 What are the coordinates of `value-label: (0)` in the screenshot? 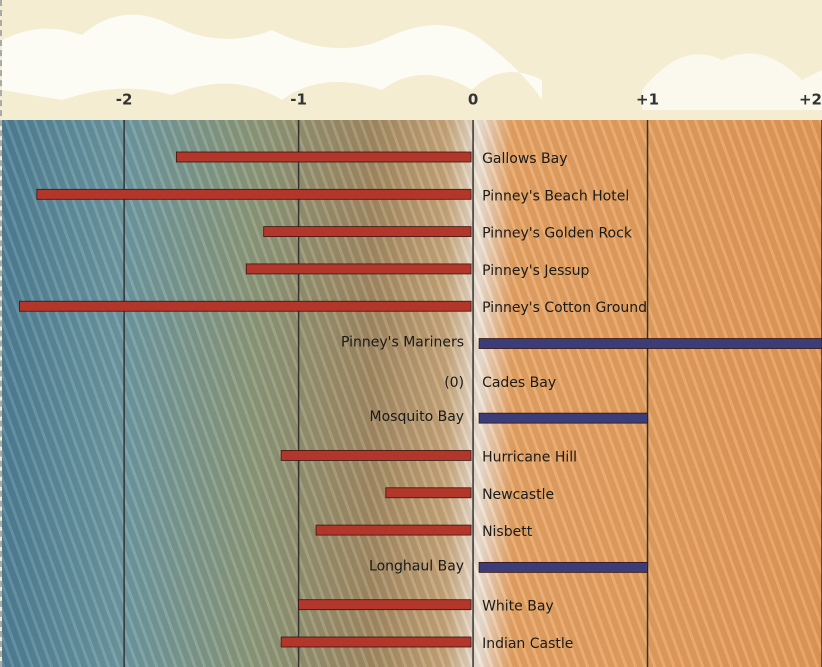 It's located at (454, 383).